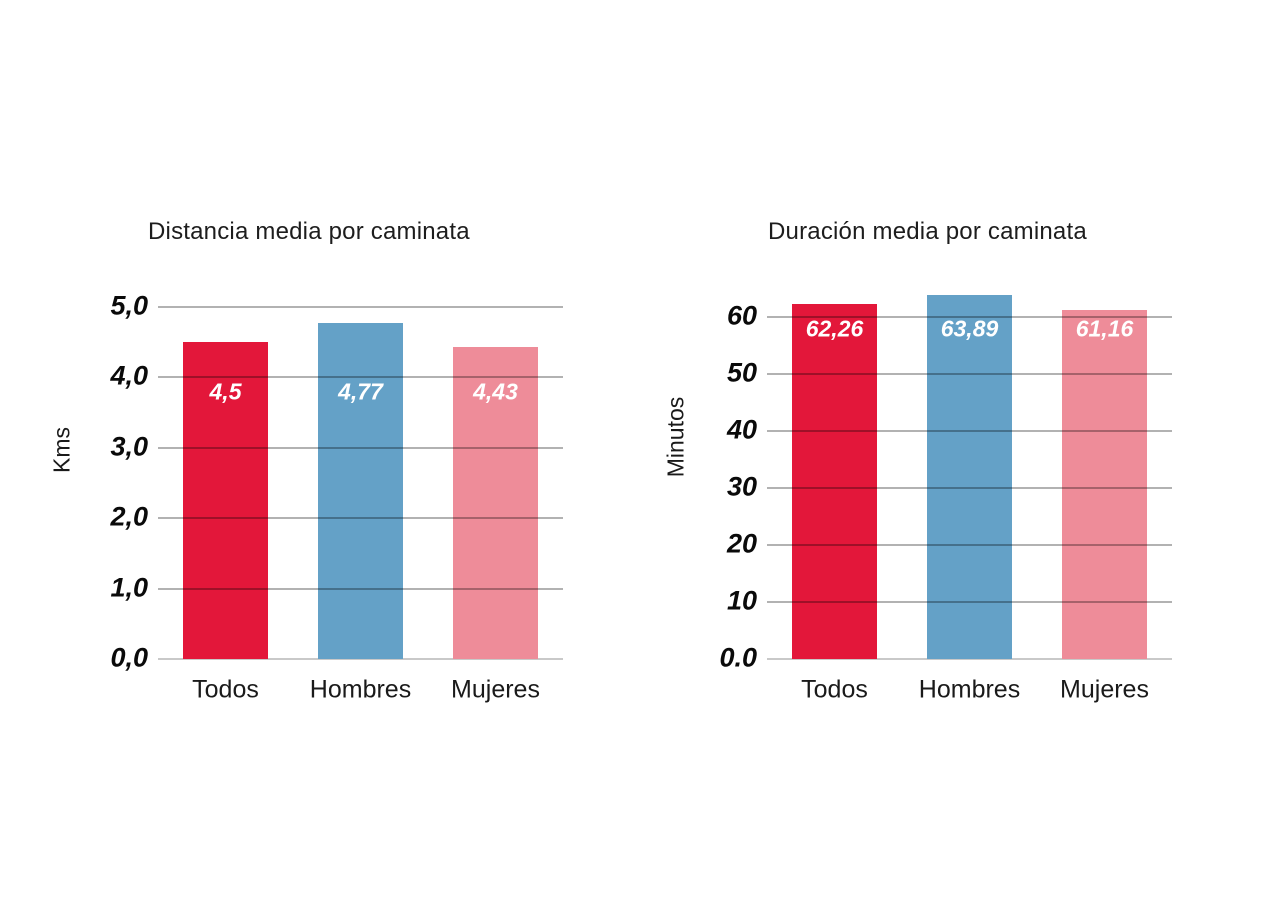 This screenshot has width=1280, height=903. Describe the element at coordinates (741, 315) in the screenshot. I see `y-tick-label-60: 60` at that location.